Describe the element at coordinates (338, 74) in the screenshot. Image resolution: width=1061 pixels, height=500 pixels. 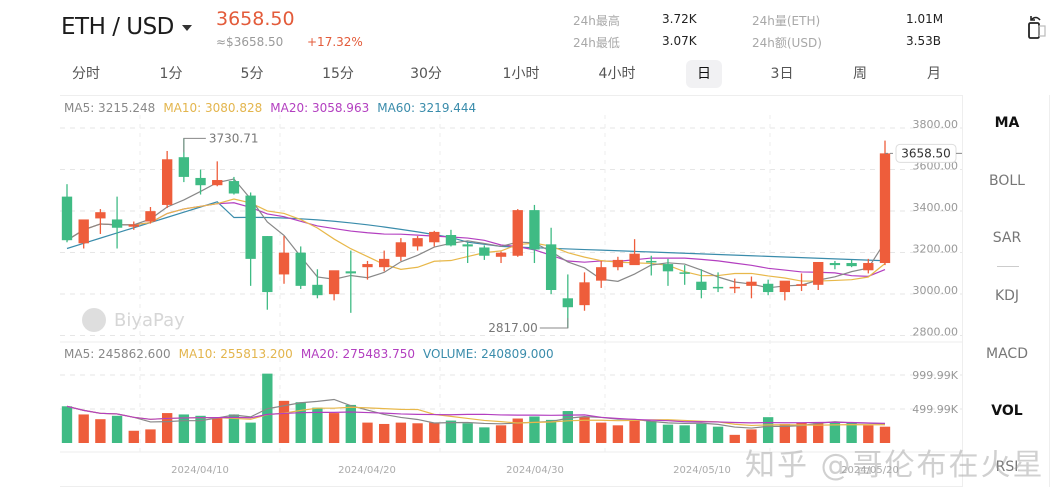
I see `tab-15min: 15分` at that location.